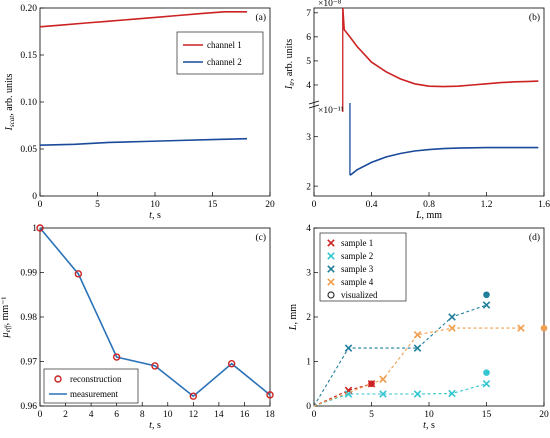  Describe the element at coordinates (308, 274) in the screenshot. I see `panel-d-ytick-label-3: 3` at that location.